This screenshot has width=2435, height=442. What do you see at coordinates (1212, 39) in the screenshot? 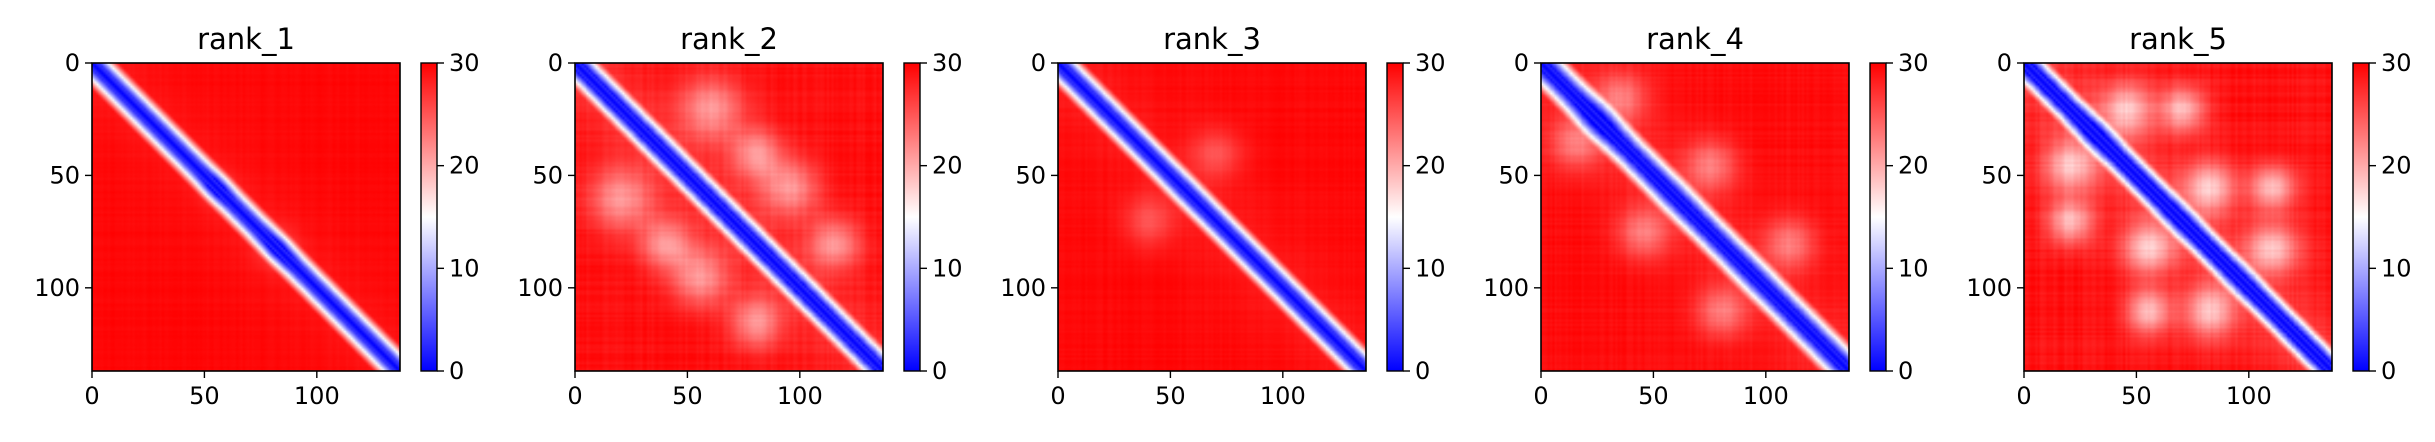
I see `panel-title: rank_3` at bounding box center [1212, 39].